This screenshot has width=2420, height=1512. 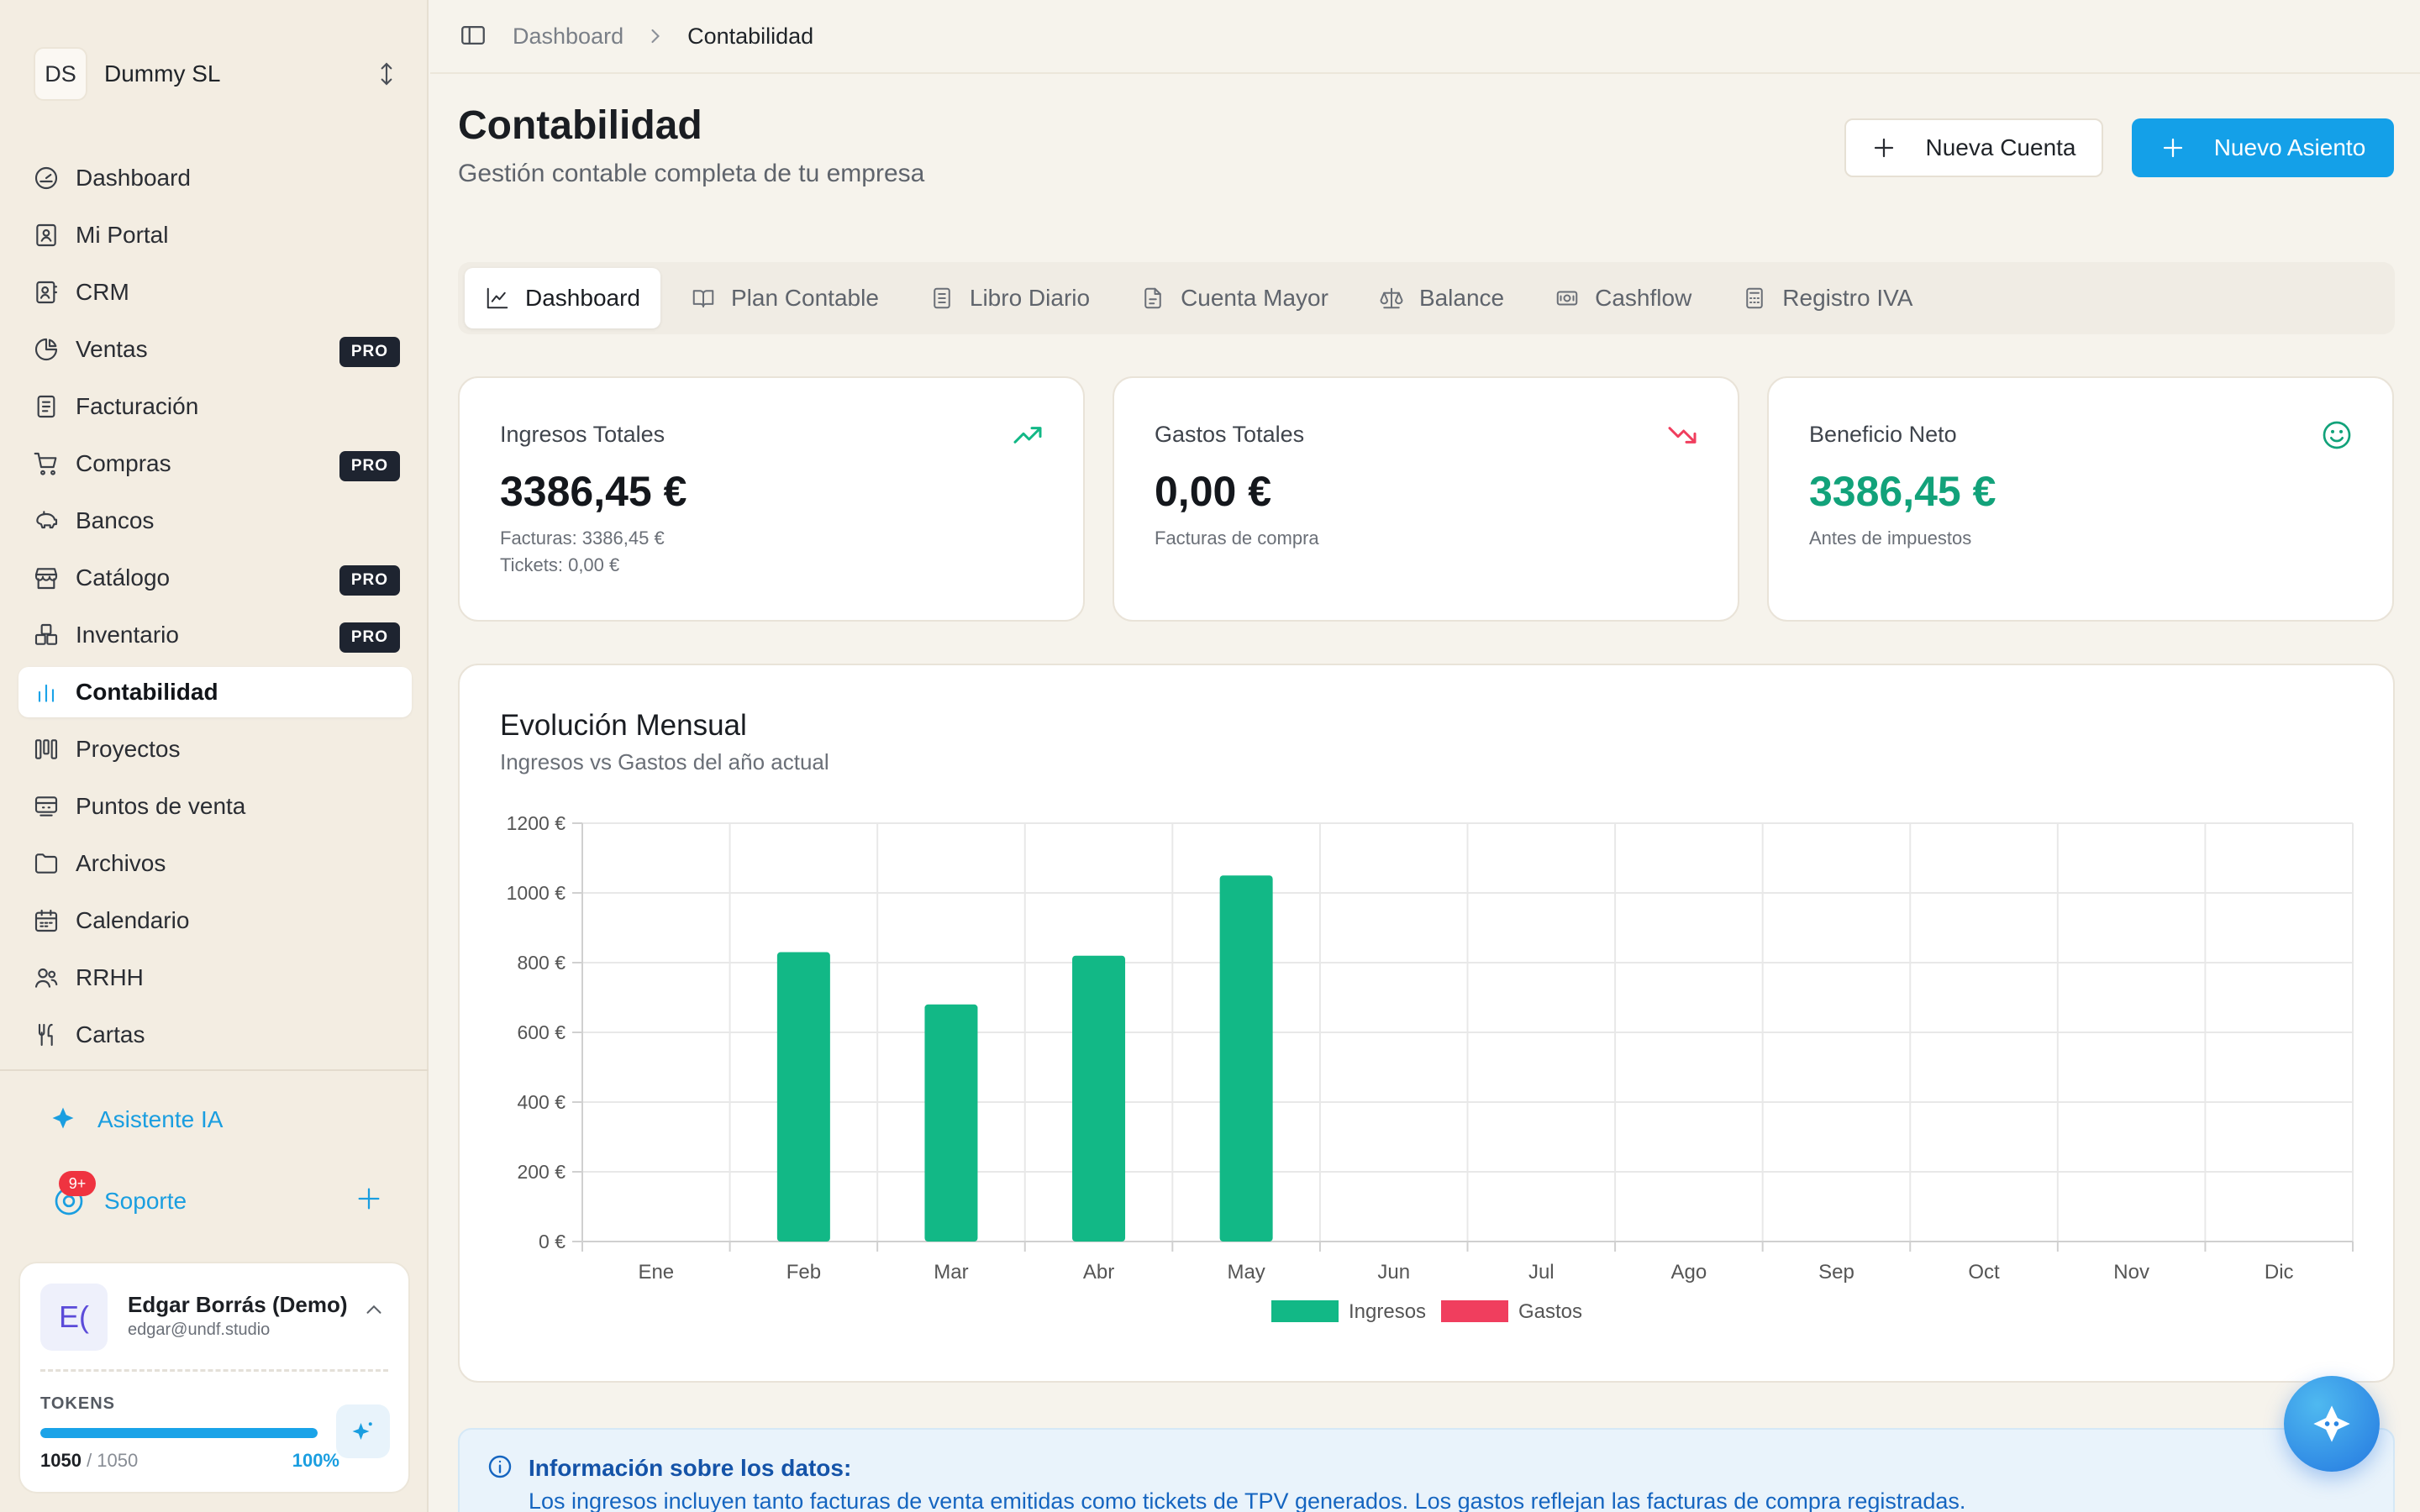 I want to click on sidebar-item-label: Calendario, so click(x=133, y=920).